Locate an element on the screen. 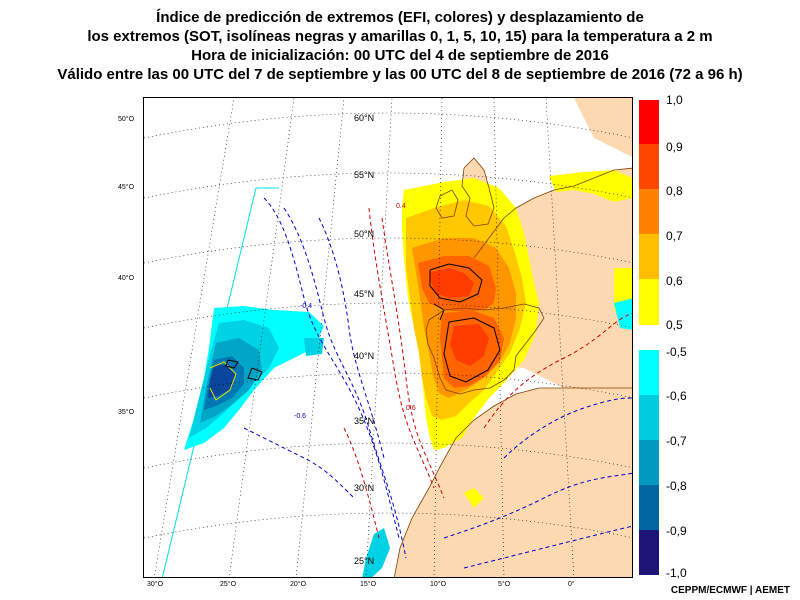 Image resolution: width=800 pixels, height=600 pixels. lon-label-left-50: 50°O is located at coordinates (126, 119).